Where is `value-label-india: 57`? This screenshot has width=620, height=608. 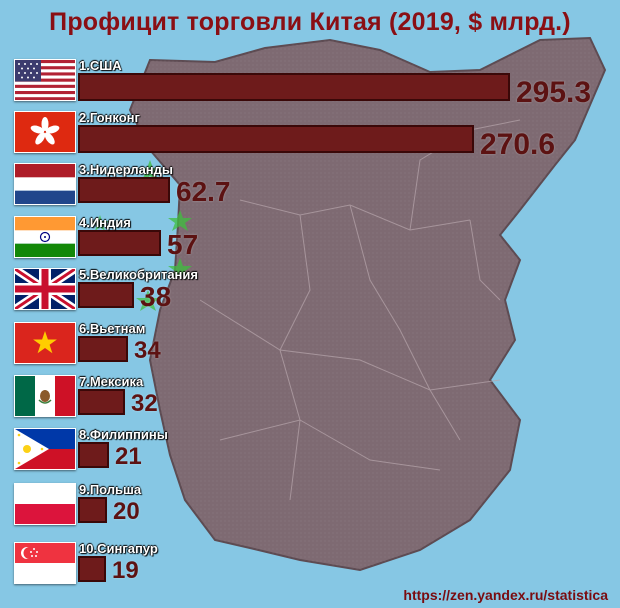 value-label-india: 57 is located at coordinates (183, 244).